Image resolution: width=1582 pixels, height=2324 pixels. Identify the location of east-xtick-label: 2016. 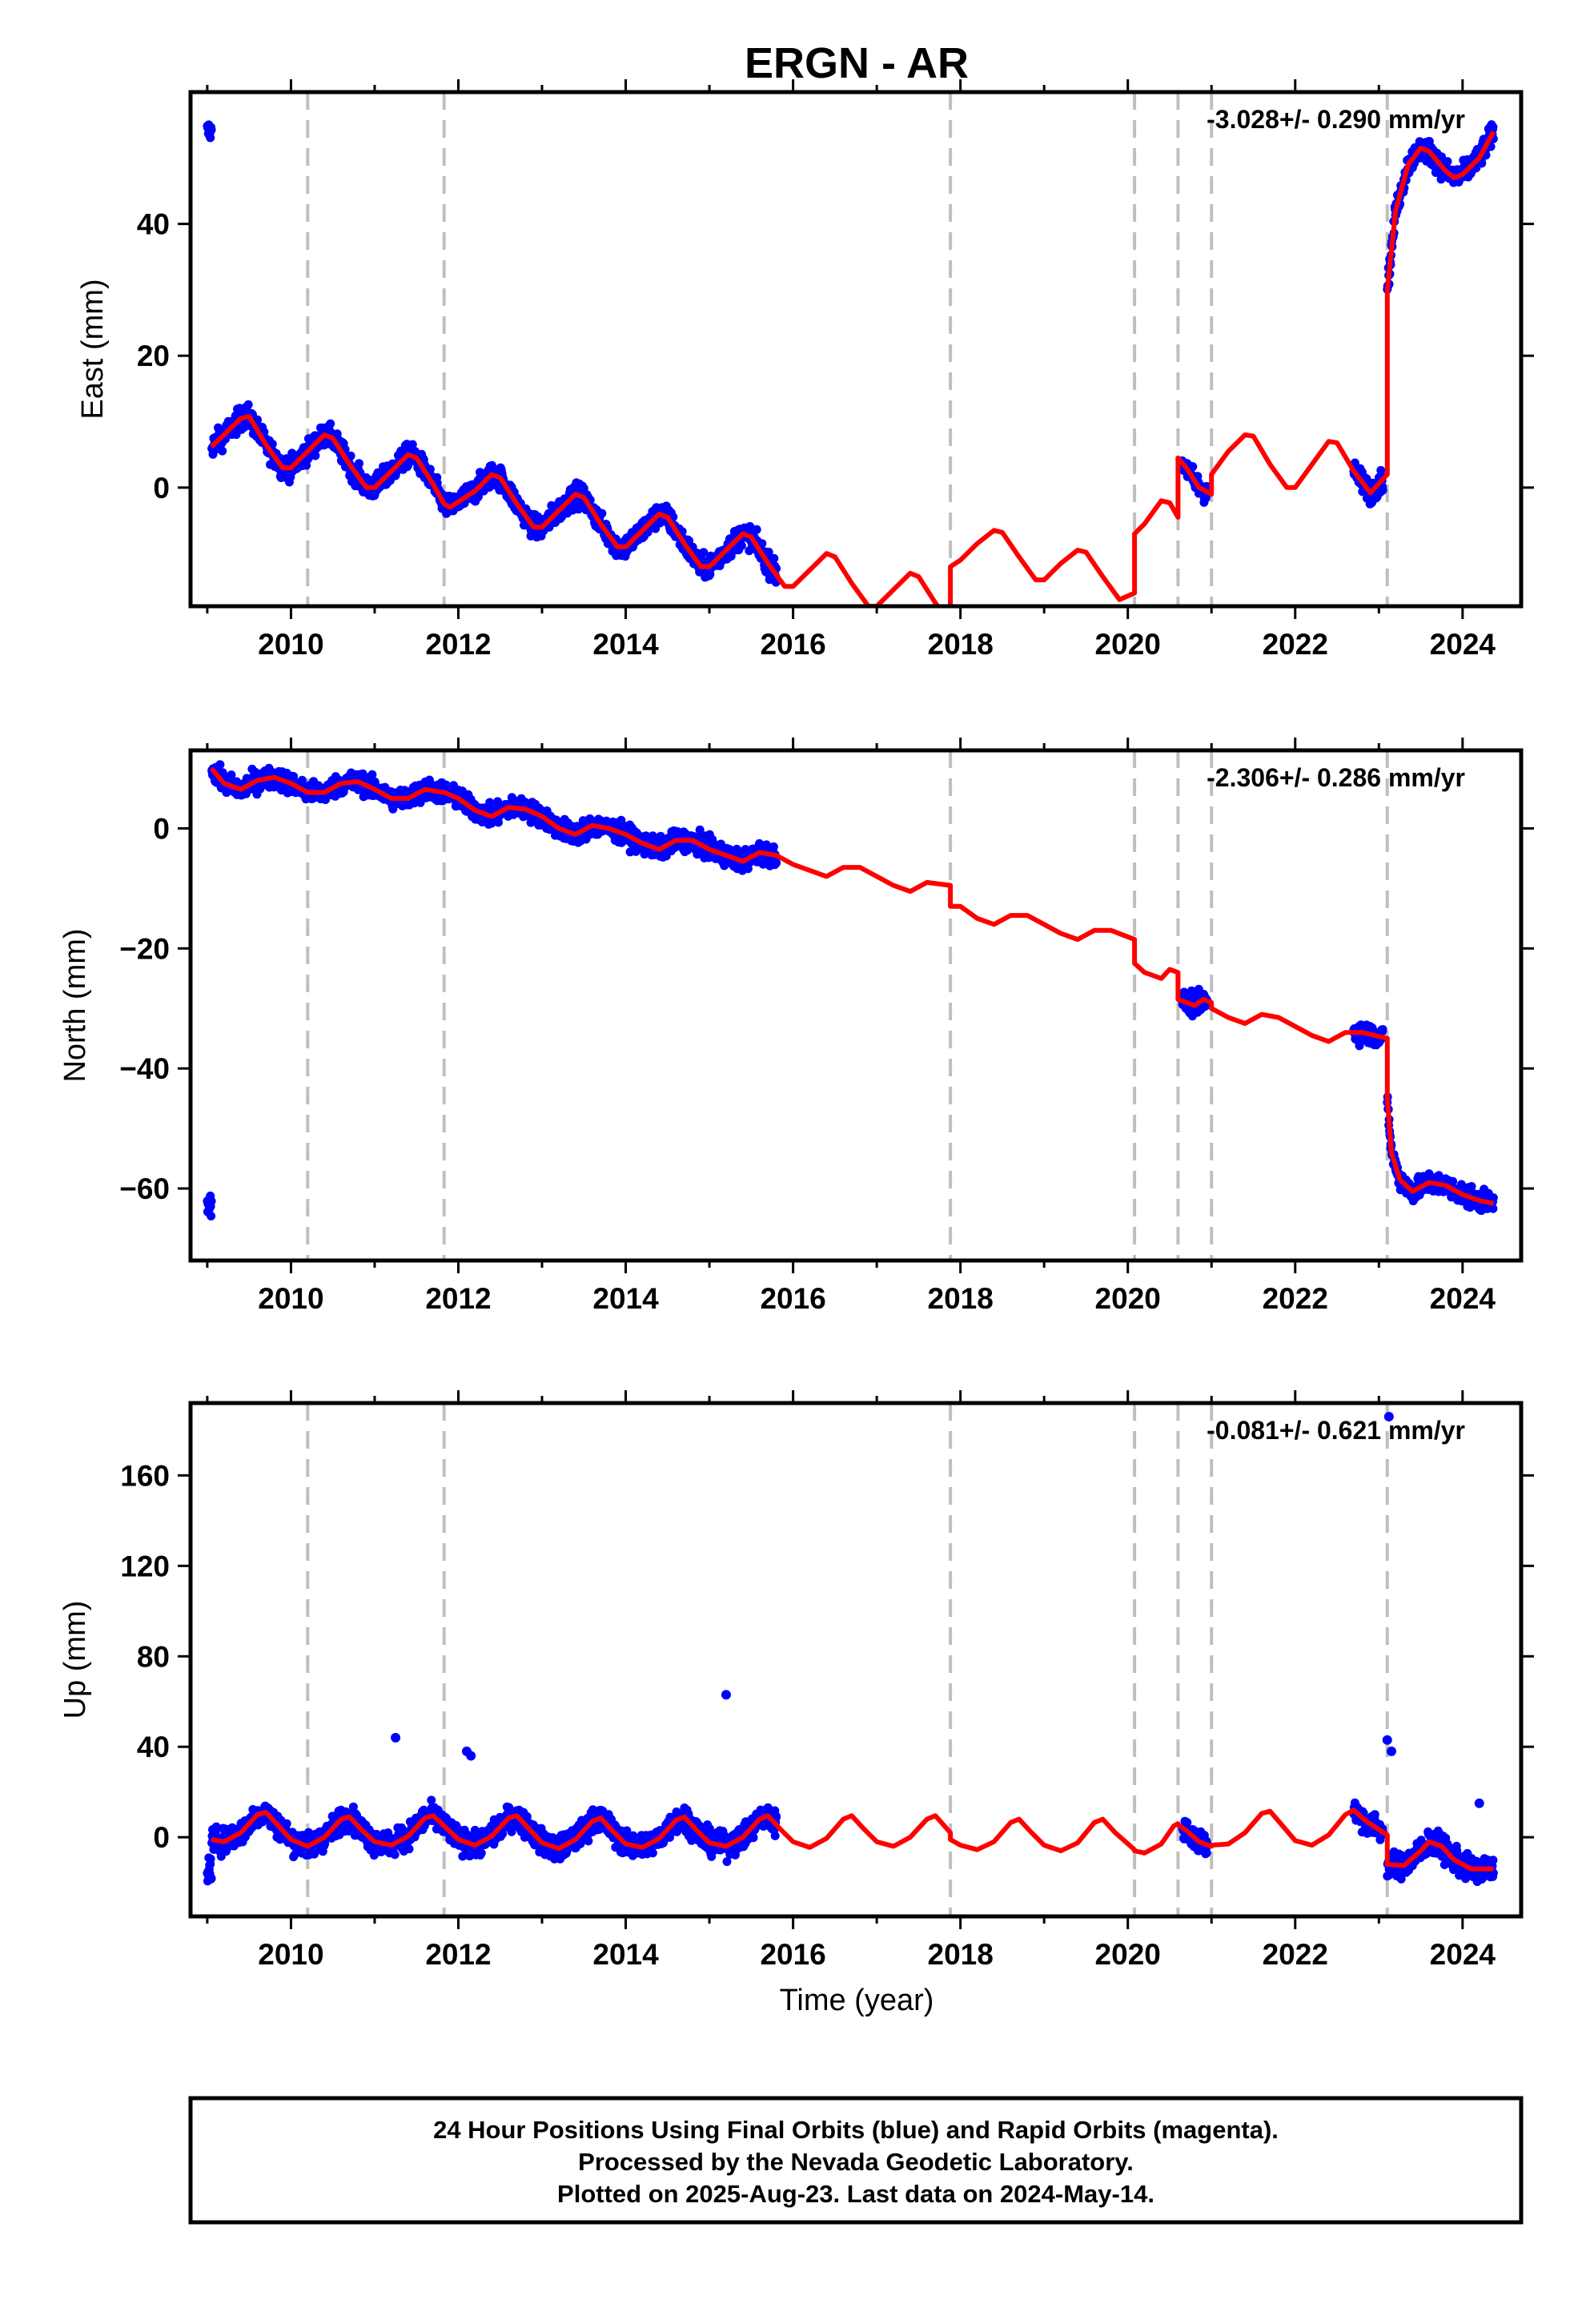
(793, 644).